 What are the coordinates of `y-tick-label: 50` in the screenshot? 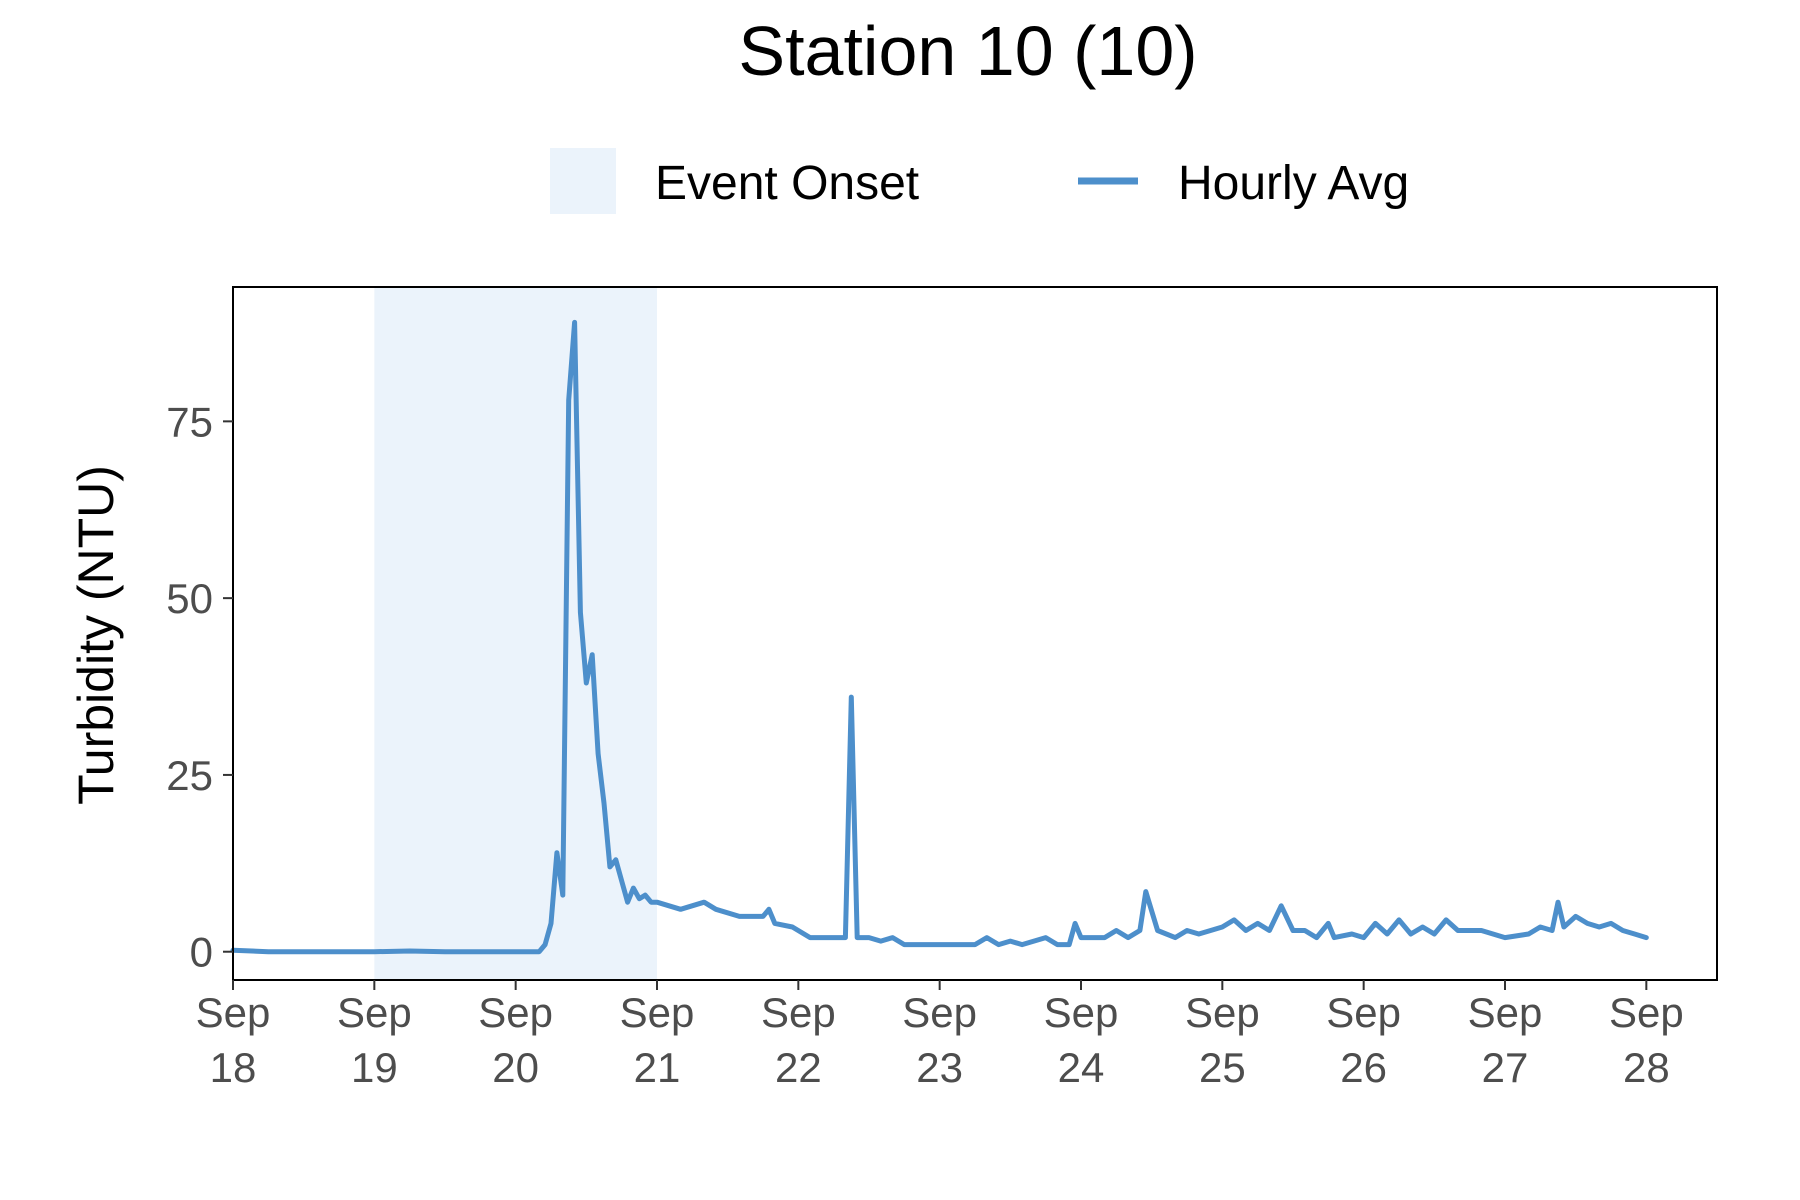 It's located at (189, 598).